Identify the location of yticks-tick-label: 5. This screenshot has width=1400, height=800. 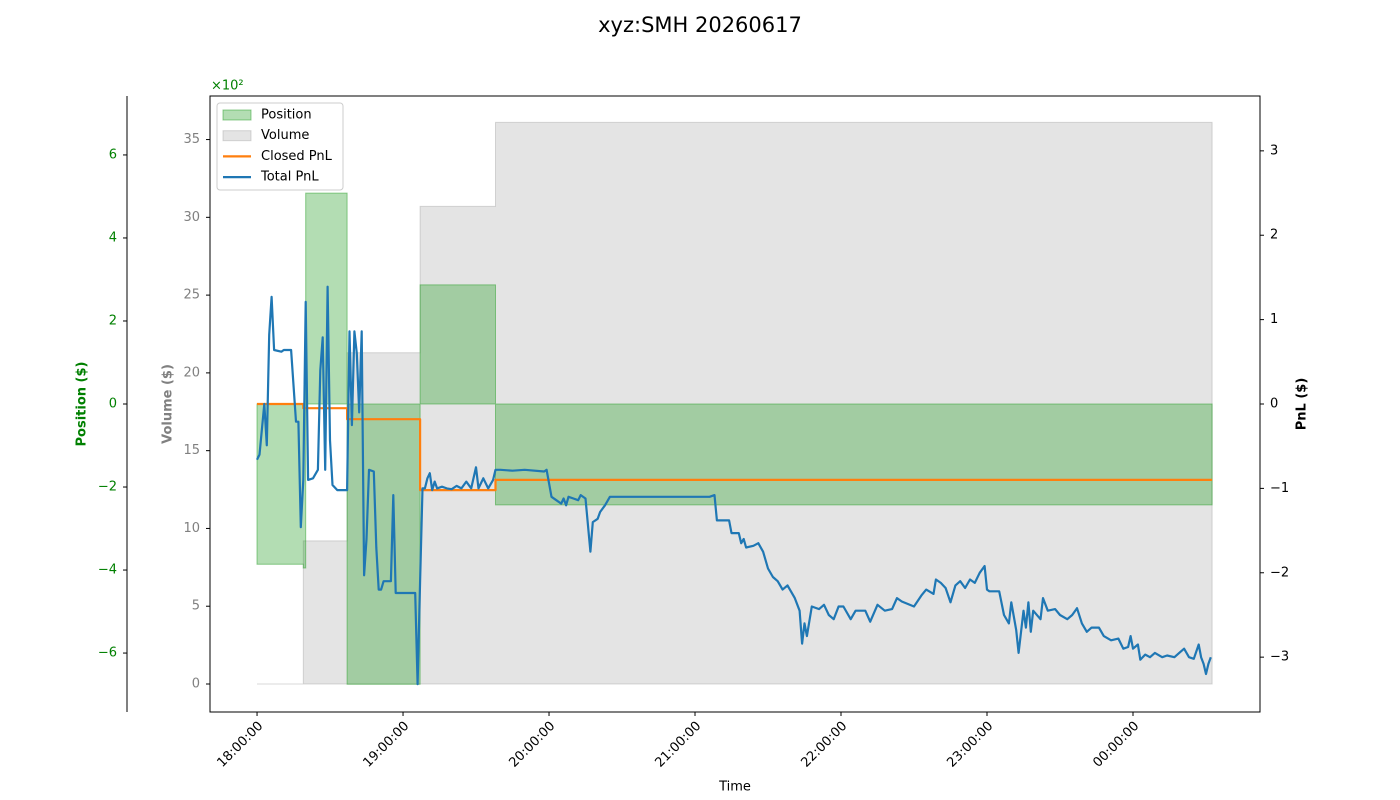
(196, 606).